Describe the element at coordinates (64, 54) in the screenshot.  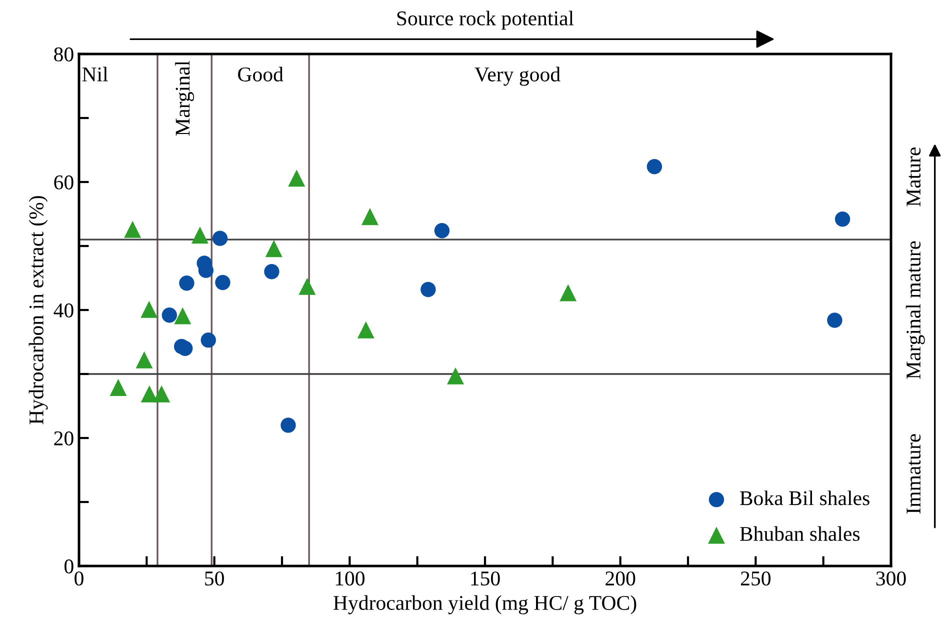
I see `y-tick-label: 80` at that location.